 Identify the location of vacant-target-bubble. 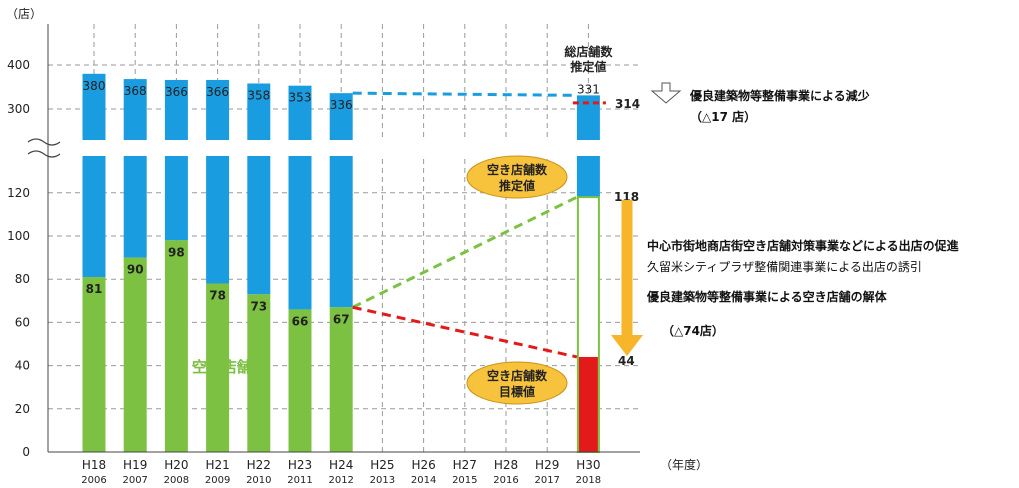
(517, 383).